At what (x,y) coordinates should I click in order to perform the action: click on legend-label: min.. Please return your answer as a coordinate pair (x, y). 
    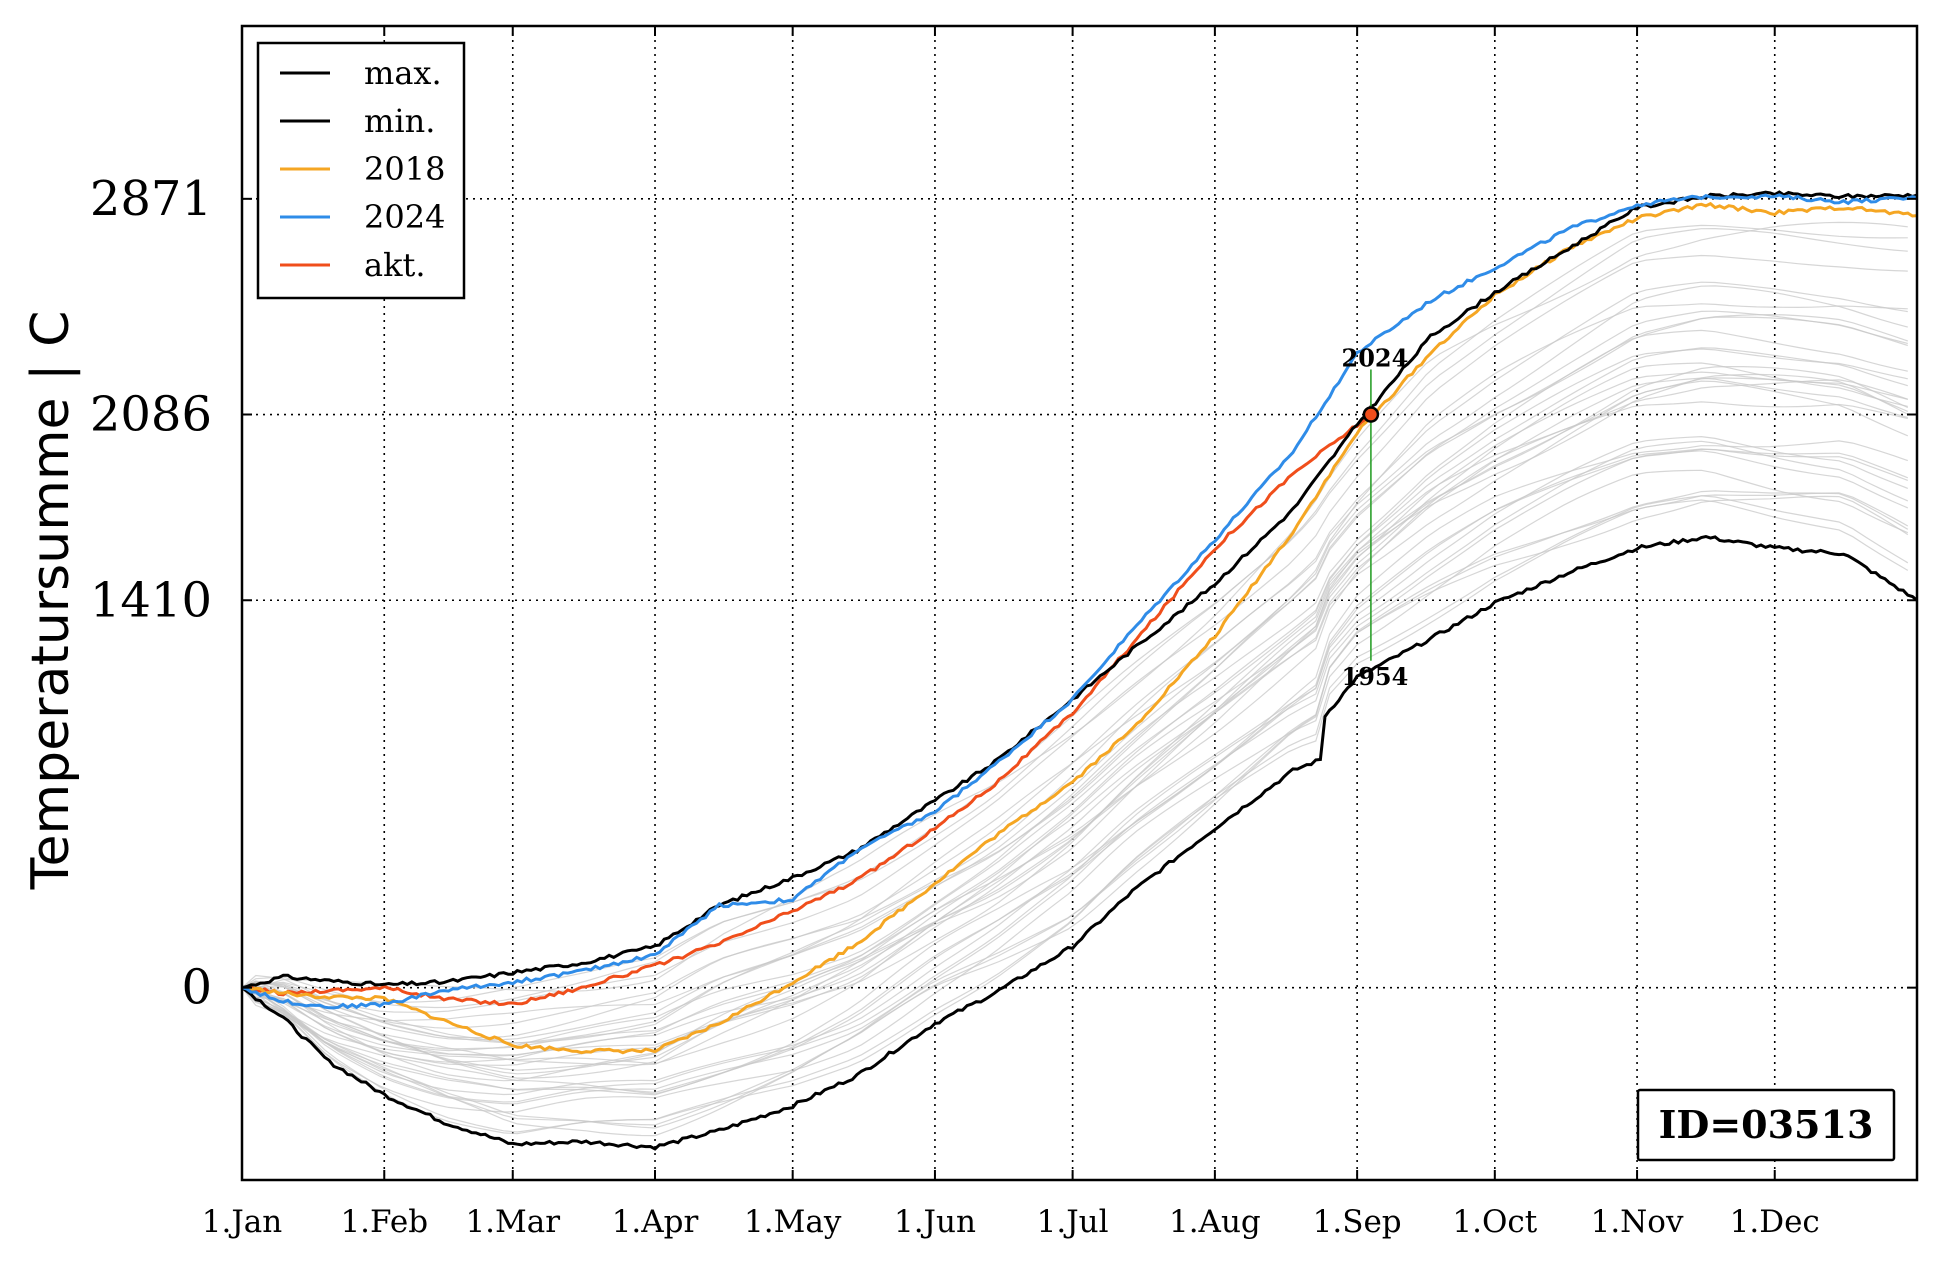
    Looking at the image, I should click on (399, 121).